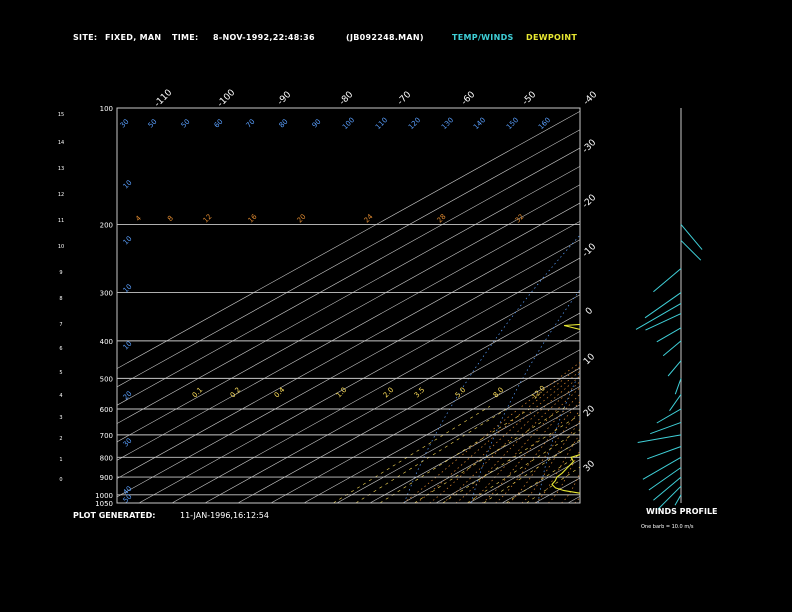 The height and width of the screenshot is (612, 792). Describe the element at coordinates (219, 124) in the screenshot. I see `potential-temp-label: 60` at that location.